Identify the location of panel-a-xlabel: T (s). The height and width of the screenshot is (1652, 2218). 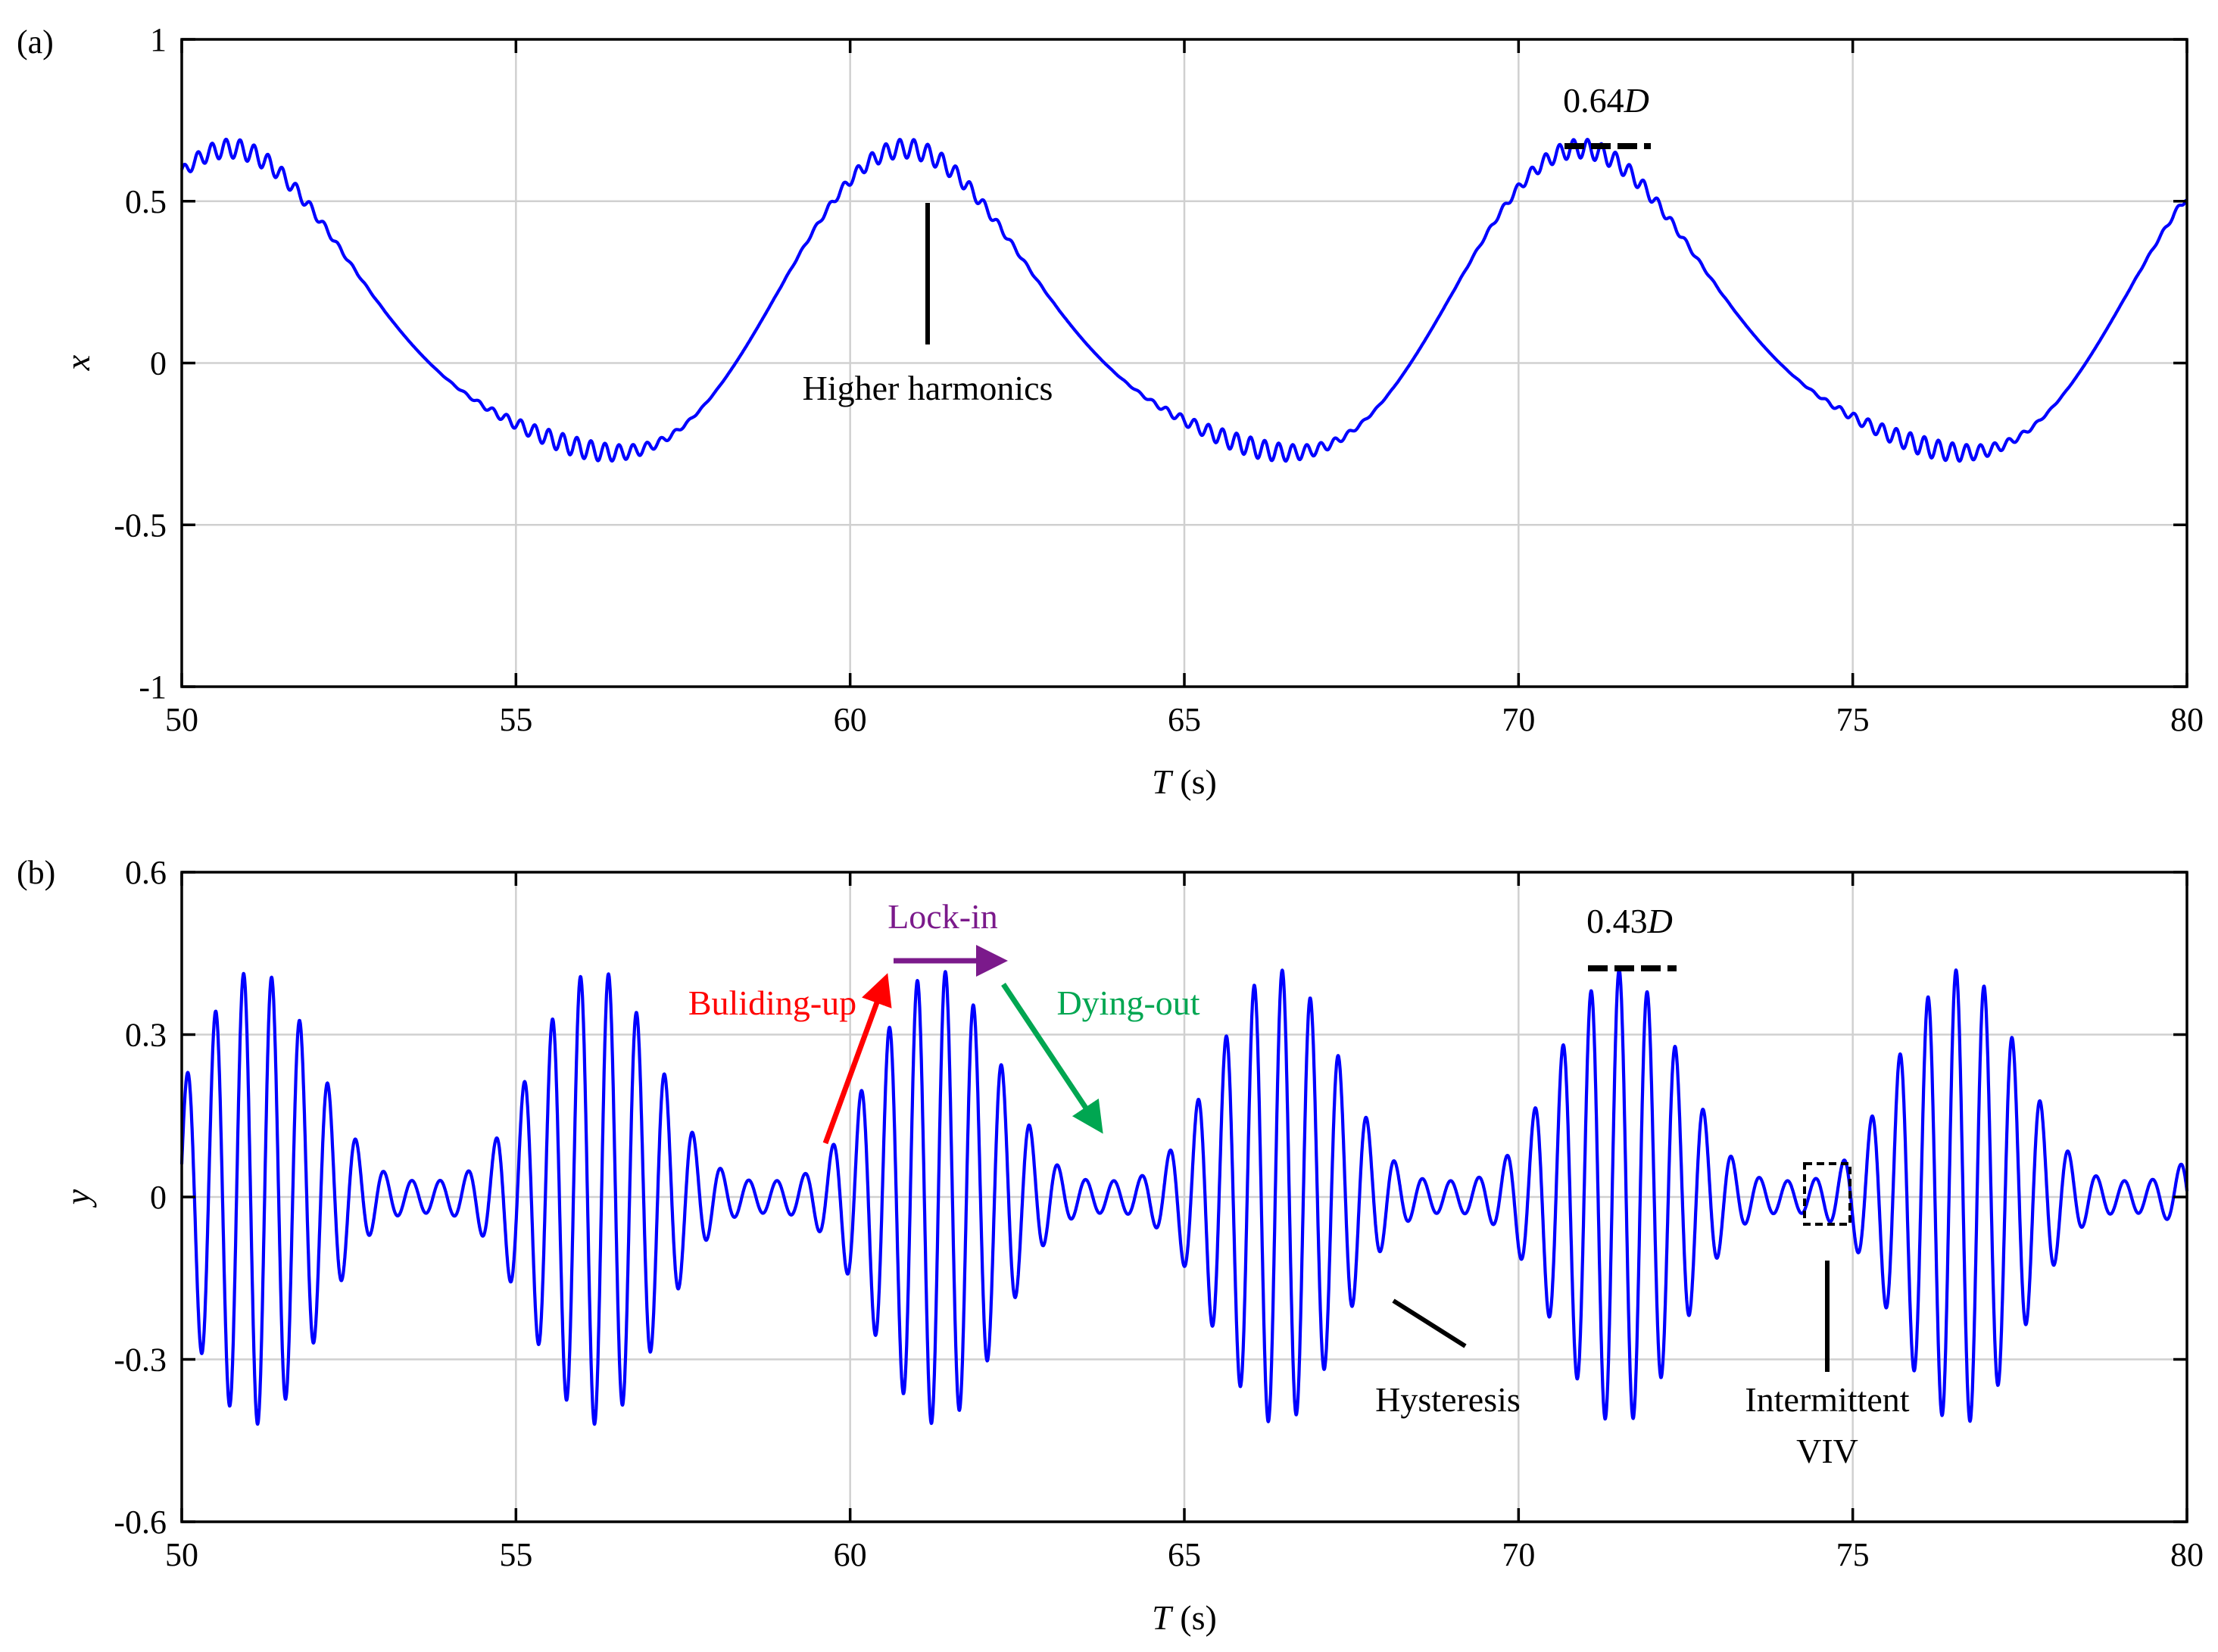
(1184, 781).